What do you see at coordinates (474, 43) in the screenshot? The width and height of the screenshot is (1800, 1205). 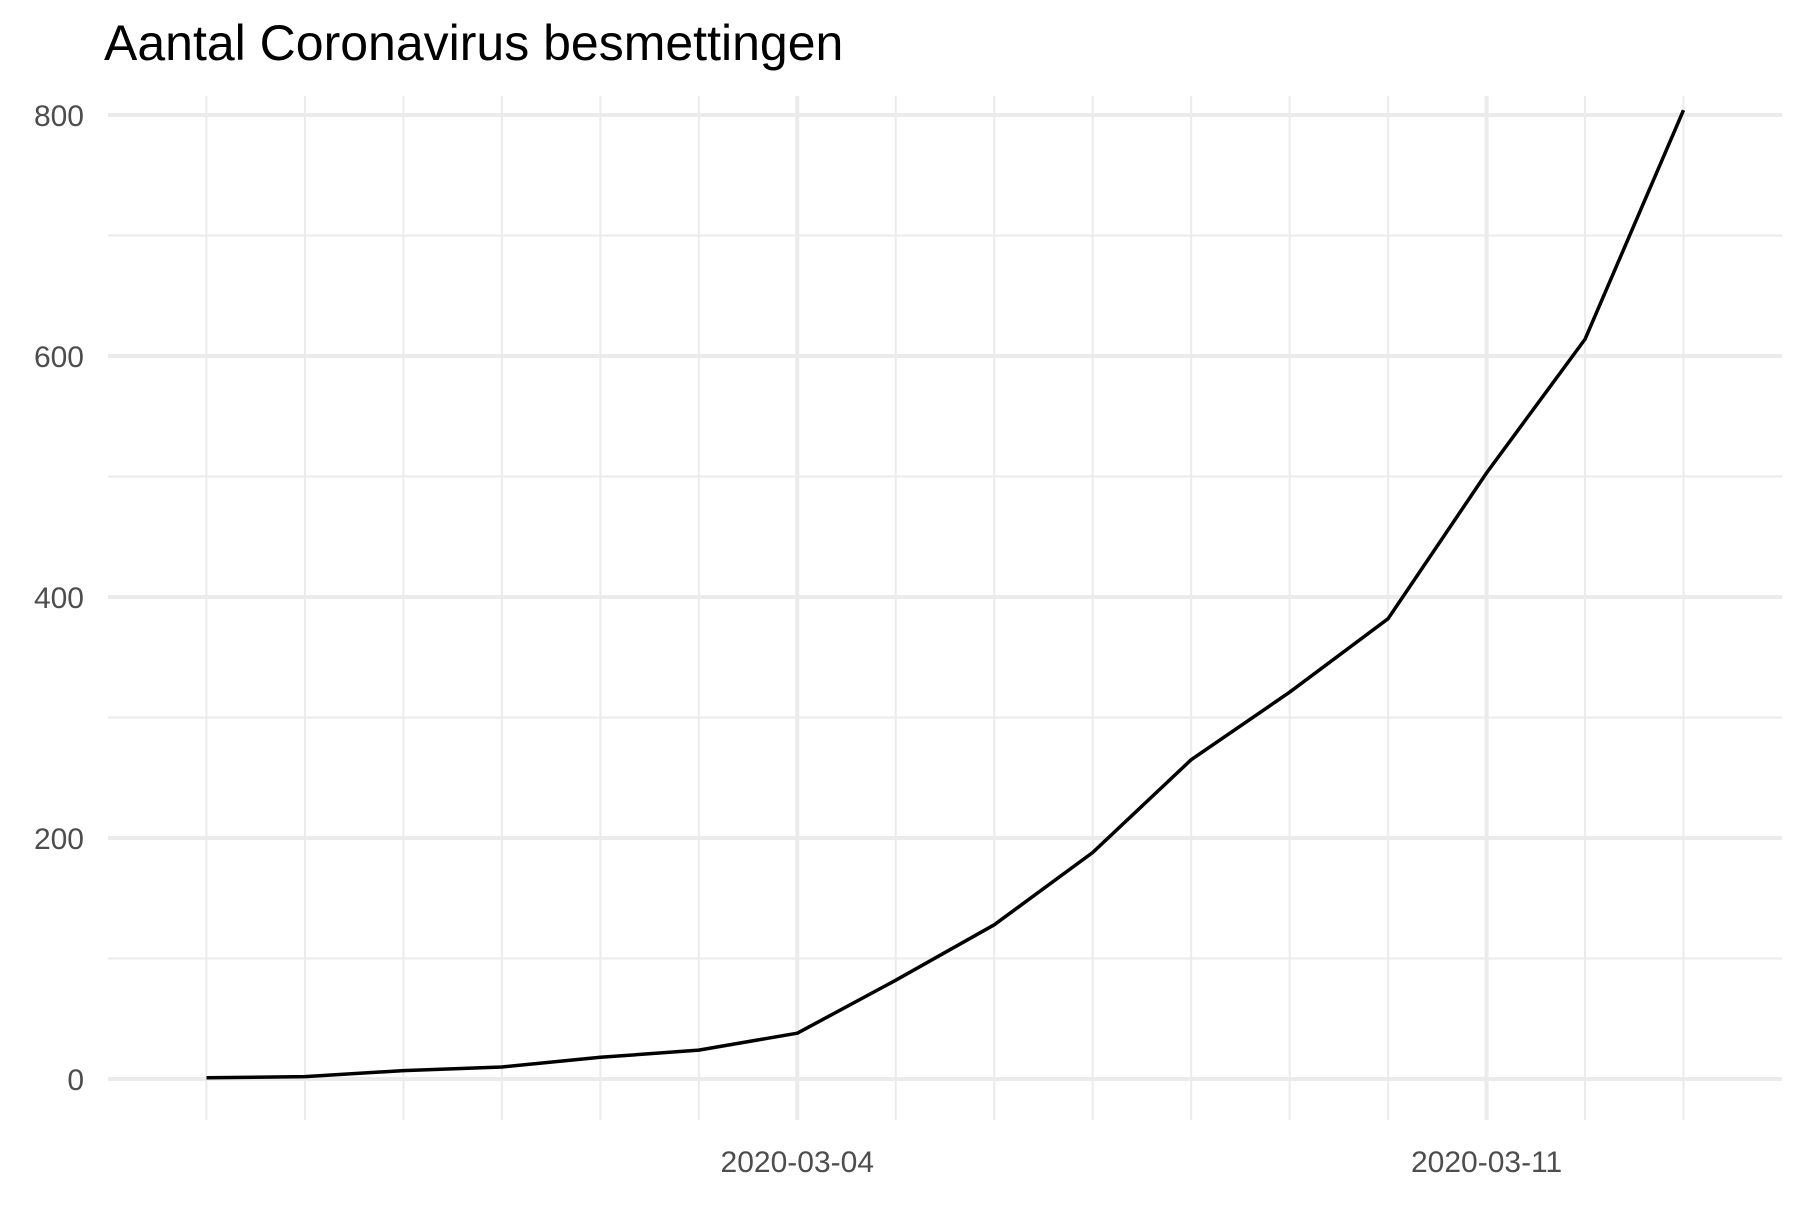 I see `chart-title: Aantal Coronavirus besmettingen` at bounding box center [474, 43].